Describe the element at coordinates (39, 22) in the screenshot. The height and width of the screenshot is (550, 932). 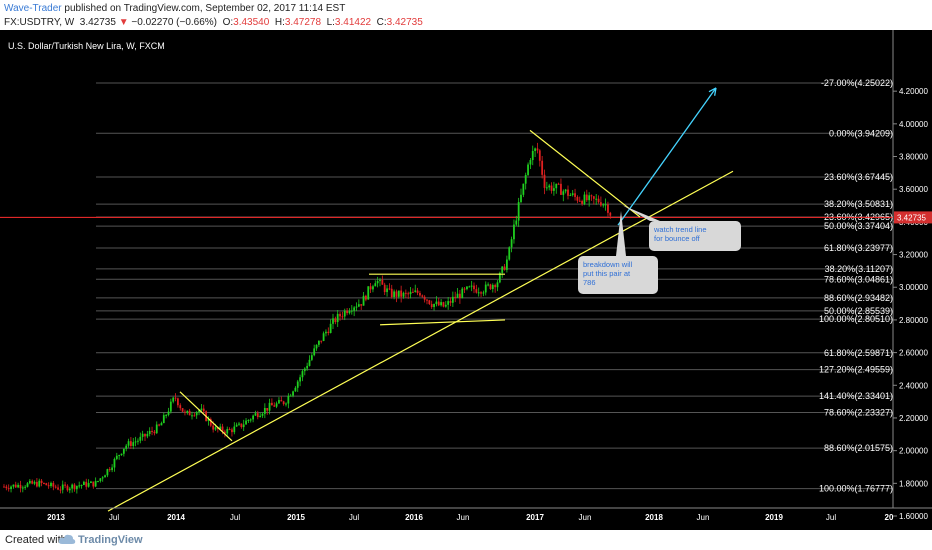
I see `symbol-label: FX:USDTRY, W` at that location.